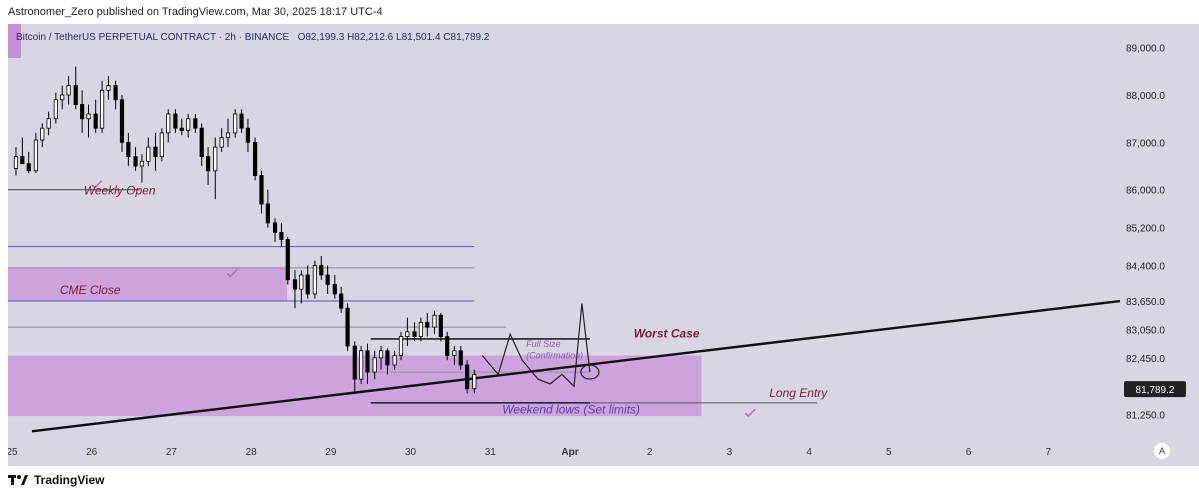 This screenshot has width=1199, height=494. Describe the element at coordinates (1145, 359) in the screenshot. I see `price-tick-label: 82,450.0` at that location.